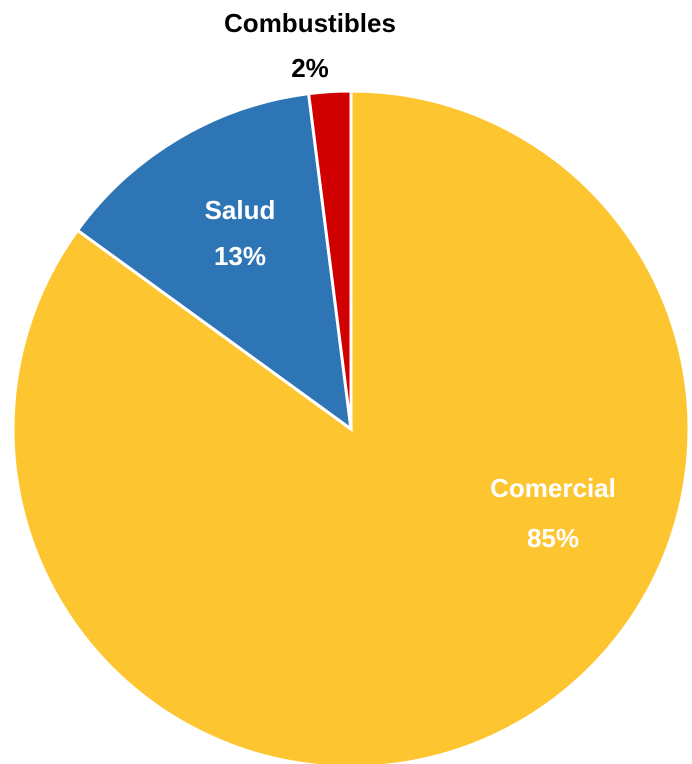 The width and height of the screenshot is (692, 764). I want to click on slice-value-label: 2%, so click(310, 68).